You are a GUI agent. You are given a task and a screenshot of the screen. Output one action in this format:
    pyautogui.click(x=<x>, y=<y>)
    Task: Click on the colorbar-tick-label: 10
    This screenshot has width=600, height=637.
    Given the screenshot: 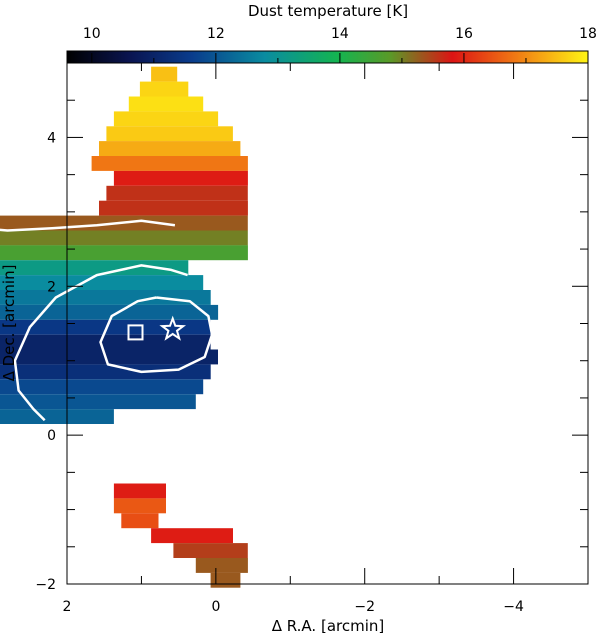 What is the action you would take?
    pyautogui.click(x=92, y=34)
    